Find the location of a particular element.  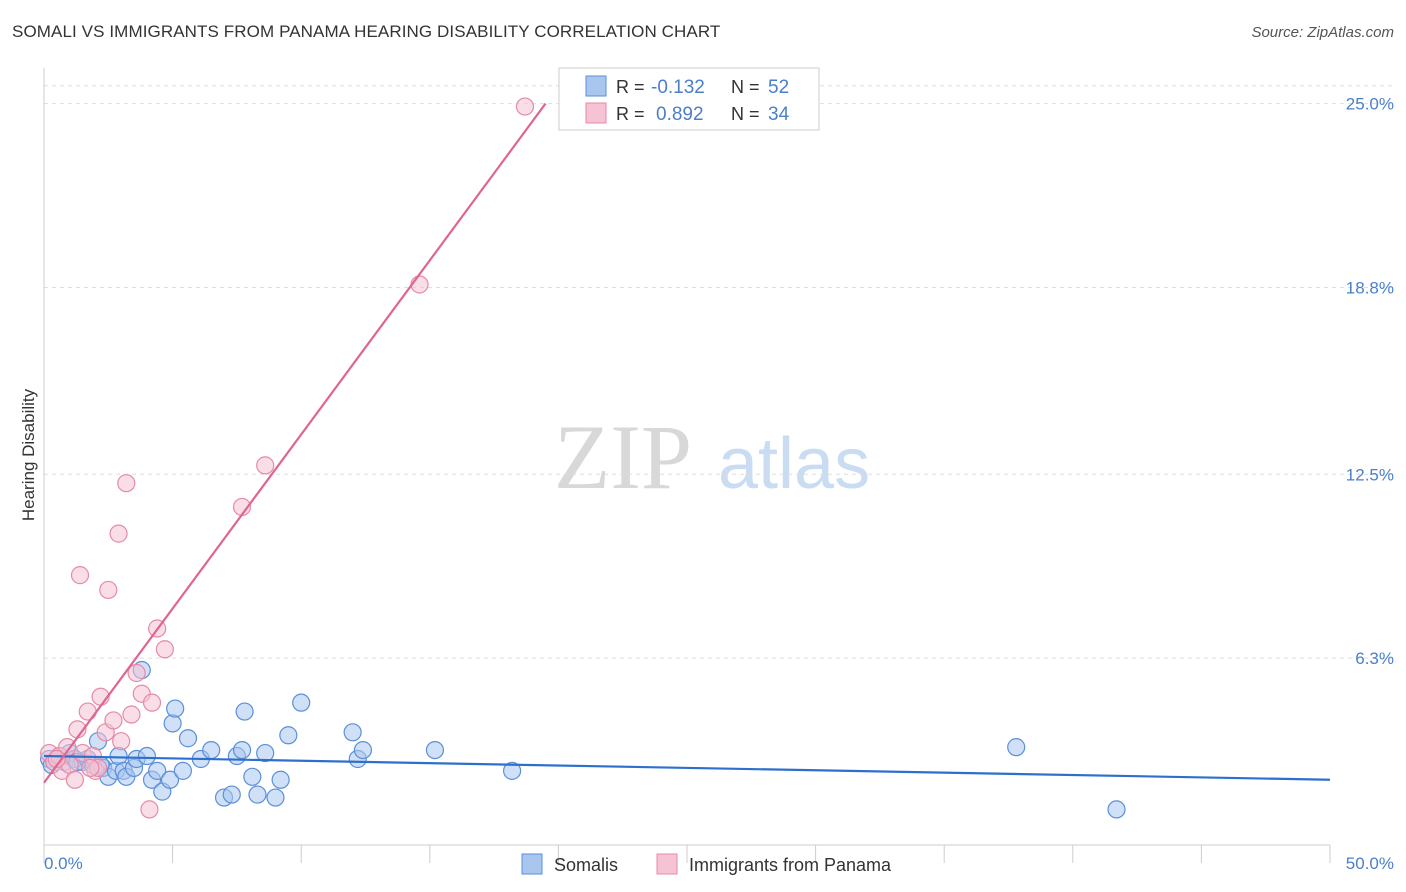

y-tick-labels: 6.3% 12.5% 18.8% 25.0% is located at coordinates (1370, 382).